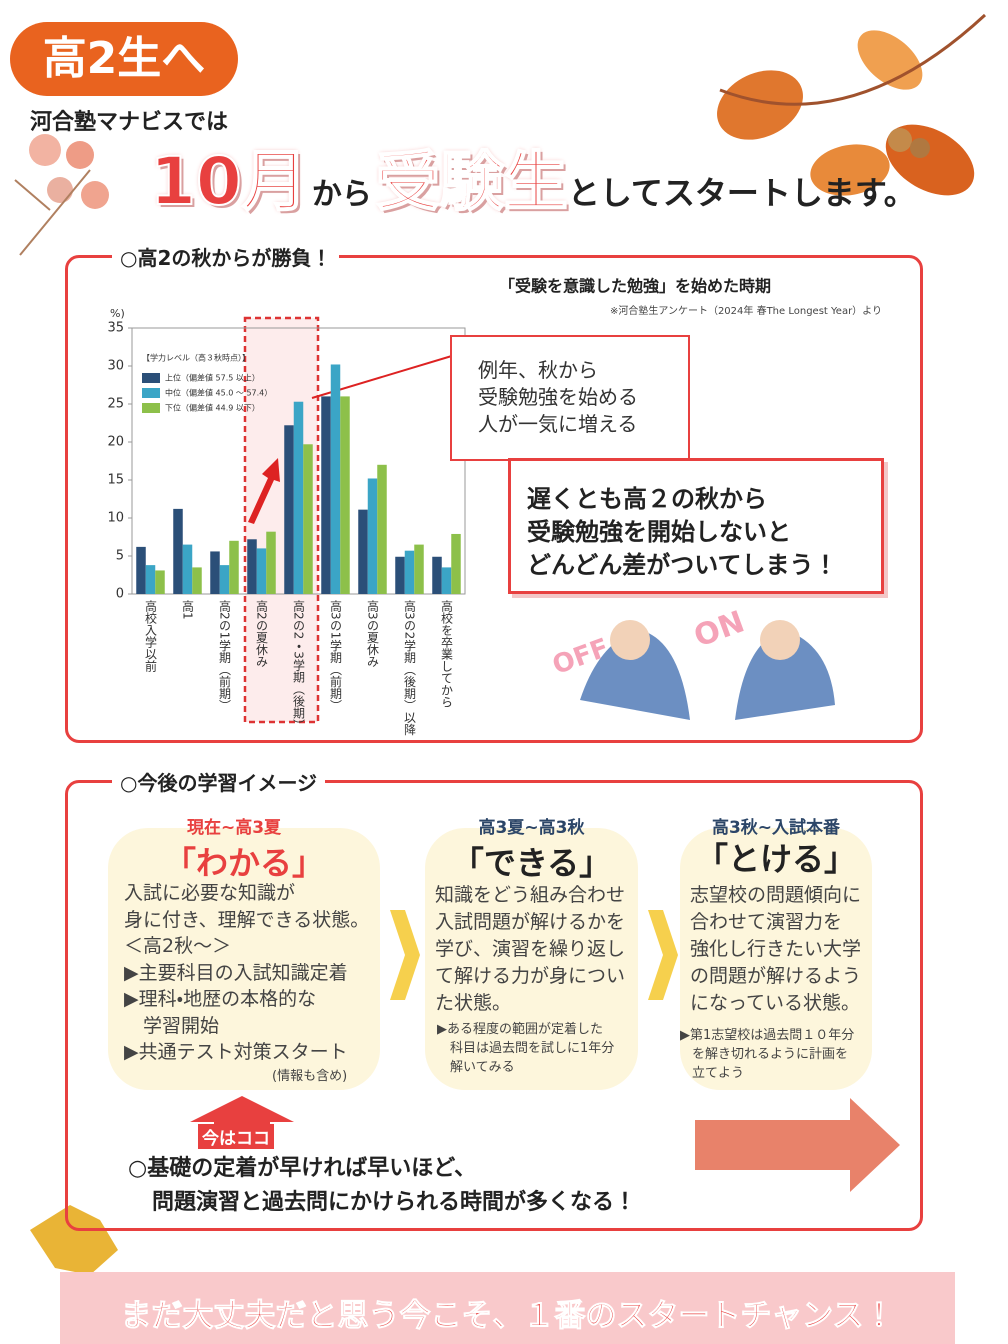 The width and height of the screenshot is (1008, 1344). What do you see at coordinates (236, 1052) in the screenshot?
I see `body-line: ▶共通テスト対策スタート` at bounding box center [236, 1052].